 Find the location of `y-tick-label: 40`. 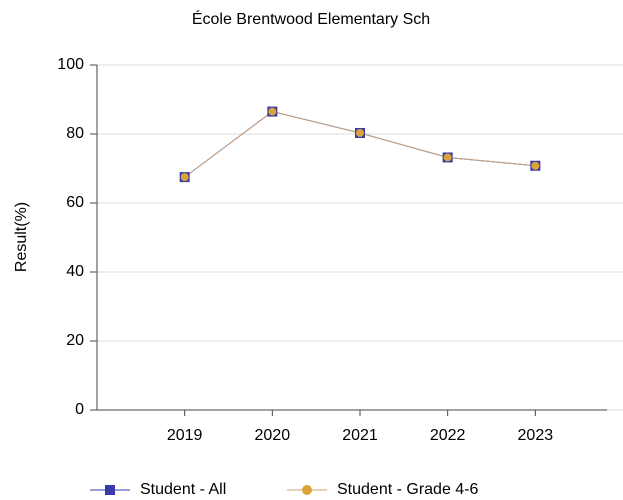

y-tick-label: 40 is located at coordinates (75, 271).